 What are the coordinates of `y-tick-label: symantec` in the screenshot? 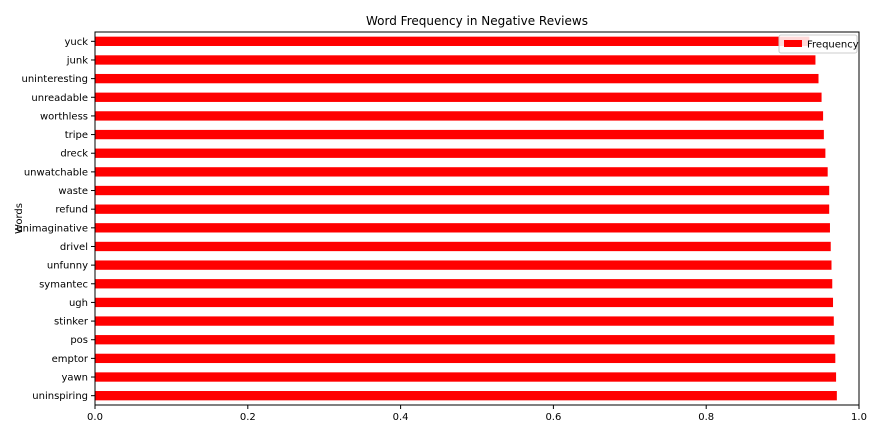 It's located at (63, 284).